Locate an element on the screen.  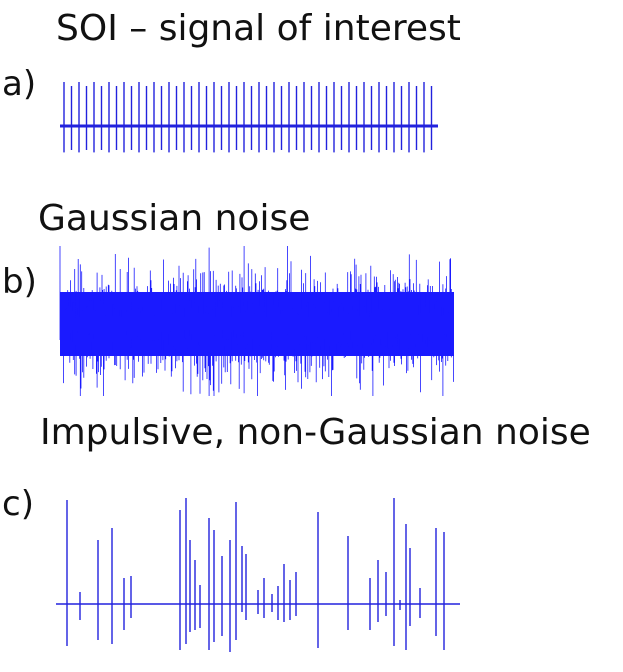
soi-waveform is located at coordinates (249, 117).